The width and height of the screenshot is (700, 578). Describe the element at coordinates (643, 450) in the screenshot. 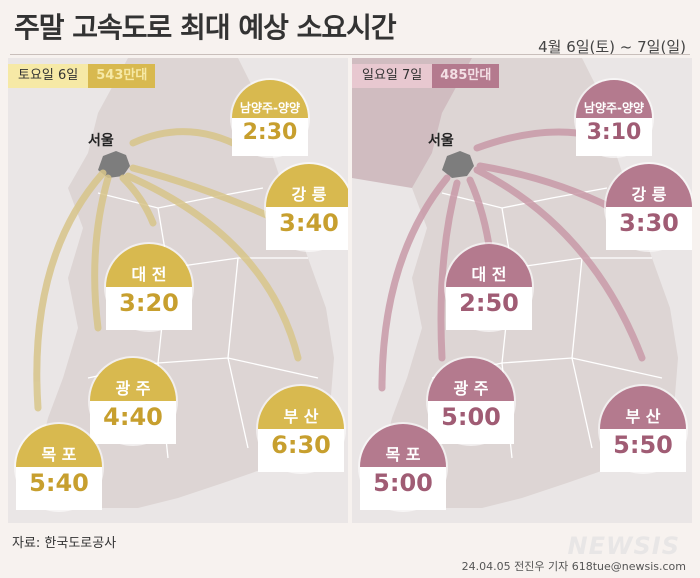

I see `travel-time: 5:50` at that location.